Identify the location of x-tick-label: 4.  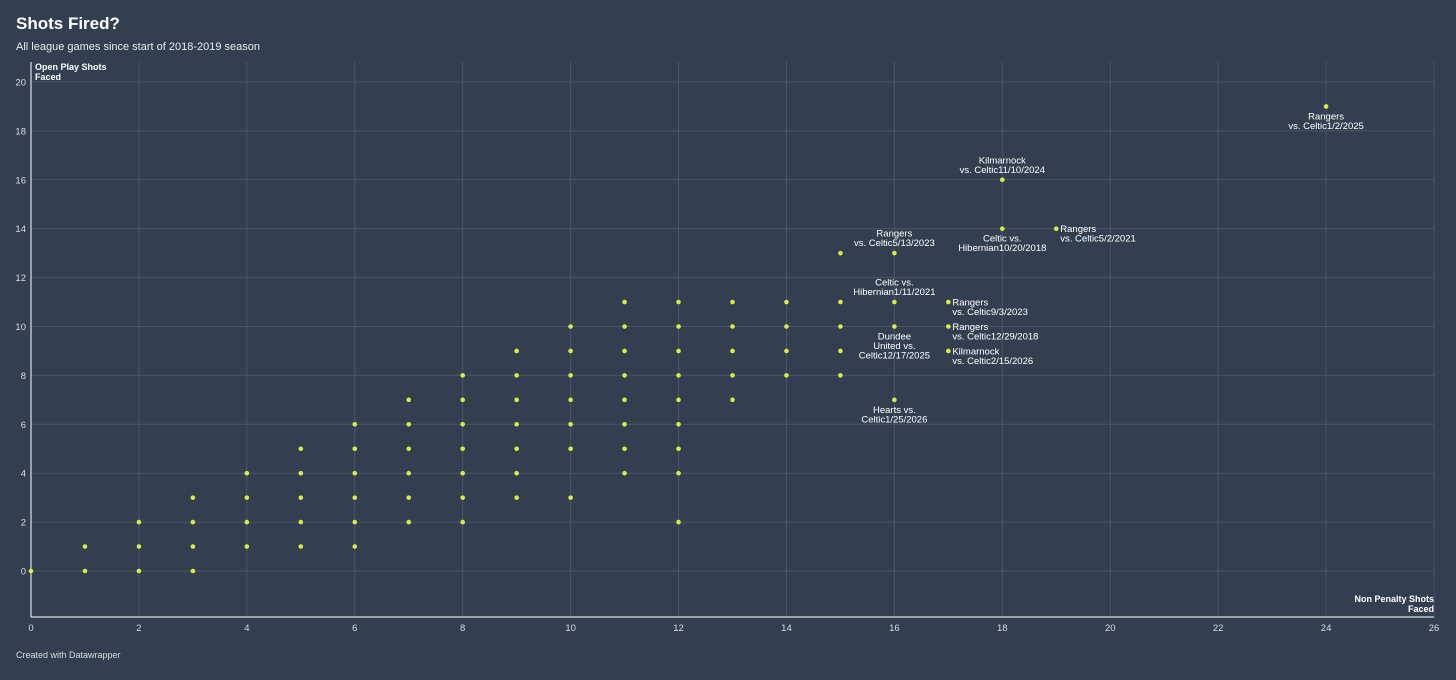
(246, 628).